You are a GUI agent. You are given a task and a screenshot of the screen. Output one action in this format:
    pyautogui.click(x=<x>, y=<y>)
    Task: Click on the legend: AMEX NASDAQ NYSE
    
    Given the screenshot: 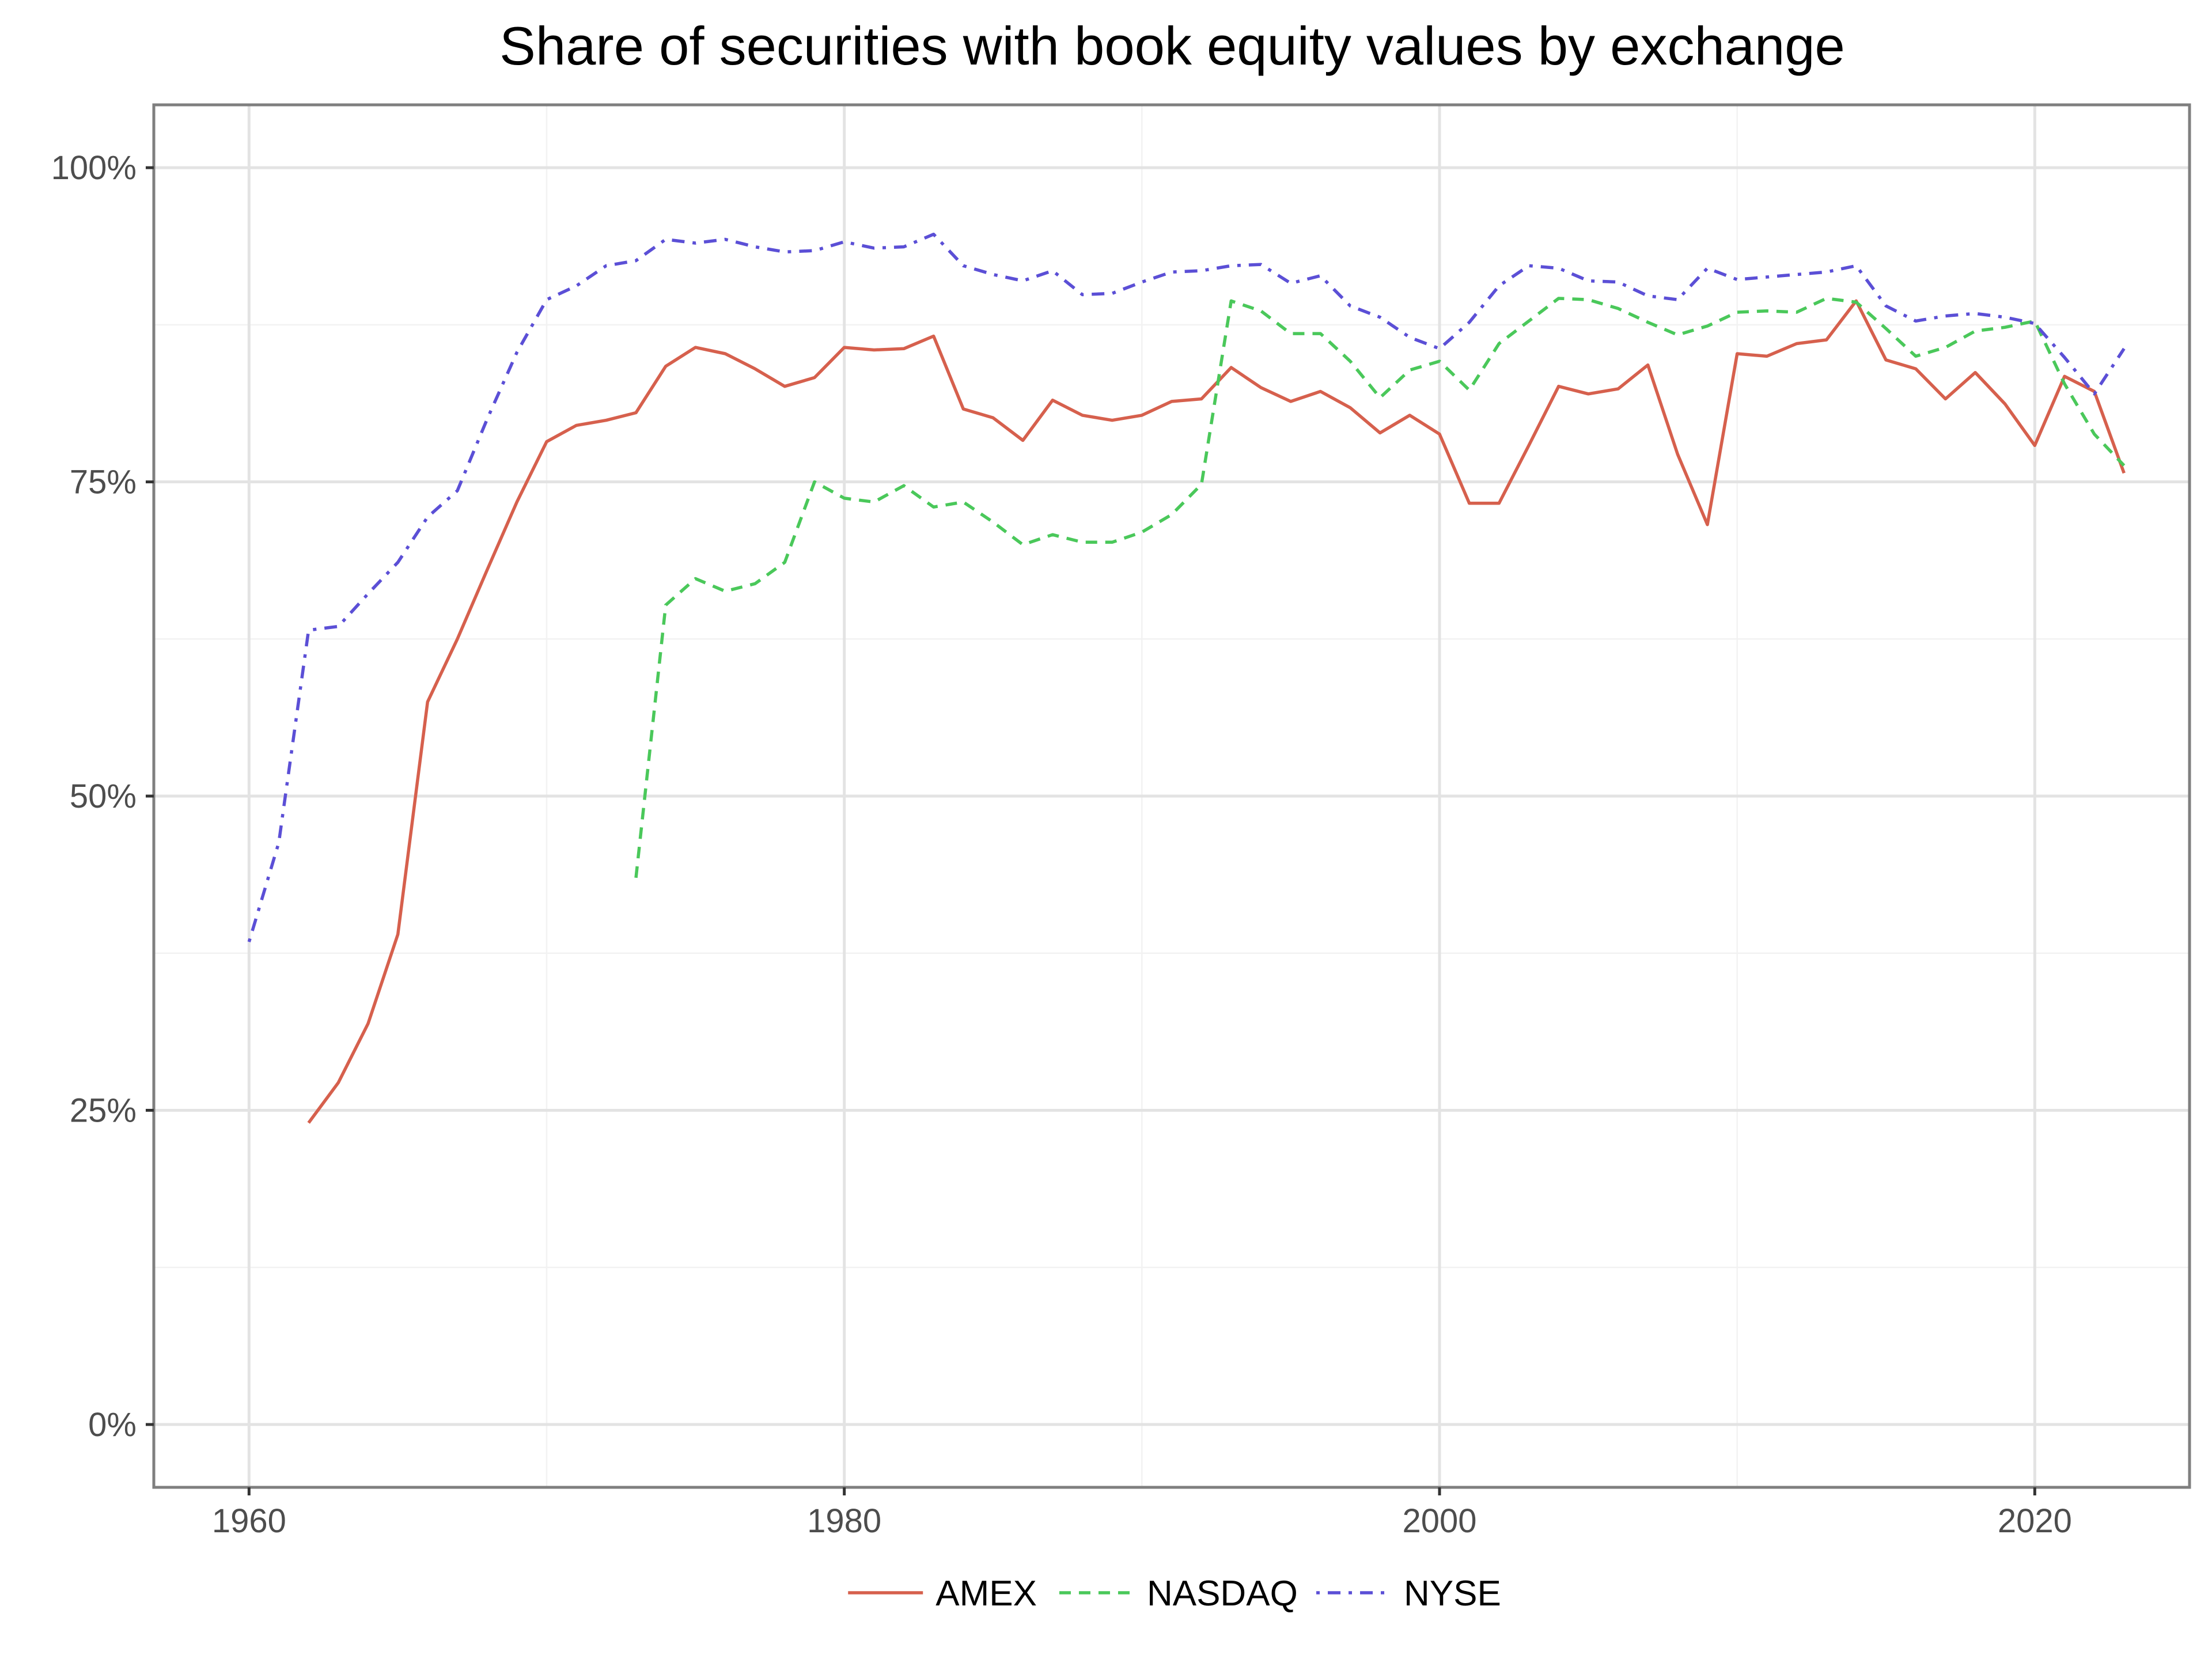 What is the action you would take?
    pyautogui.click(x=1174, y=1593)
    